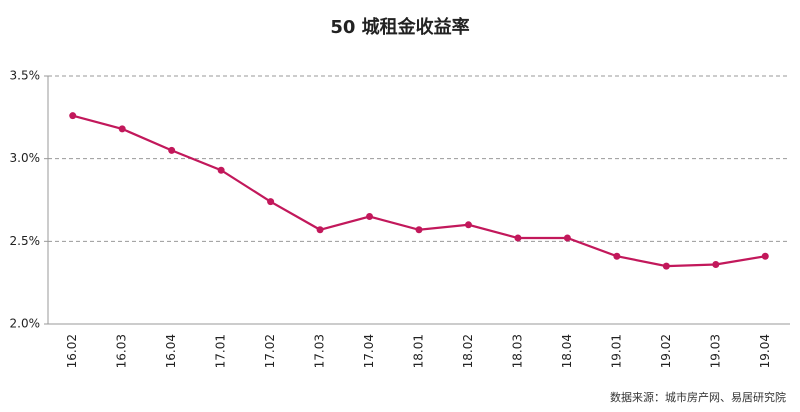  What do you see at coordinates (320, 351) in the screenshot?
I see `x-tick-label: 17.03` at bounding box center [320, 351].